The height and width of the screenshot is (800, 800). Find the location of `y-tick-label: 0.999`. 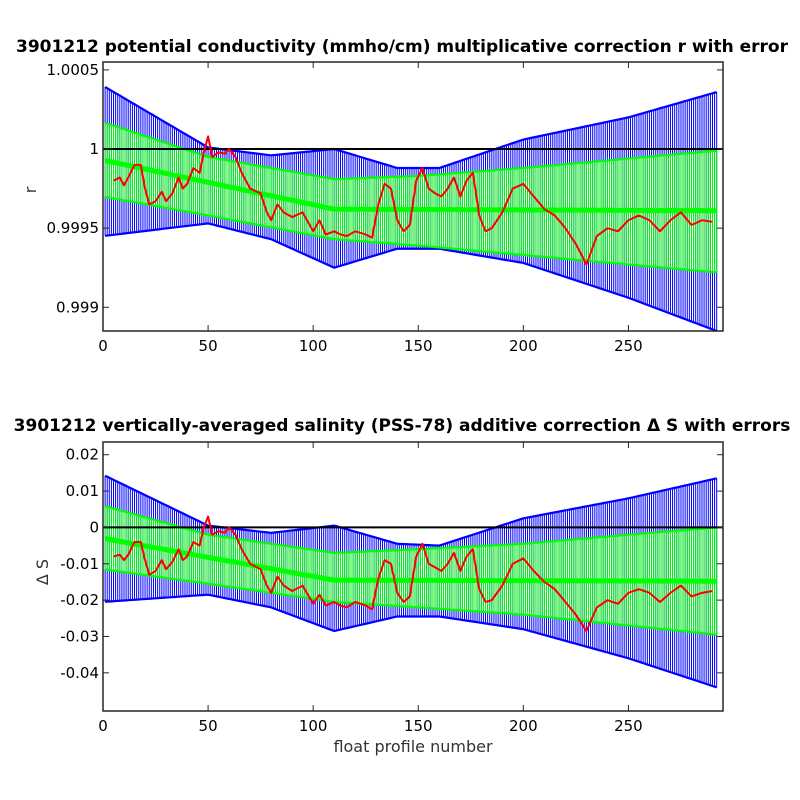

y-tick-label: 0.999 is located at coordinates (77, 307).